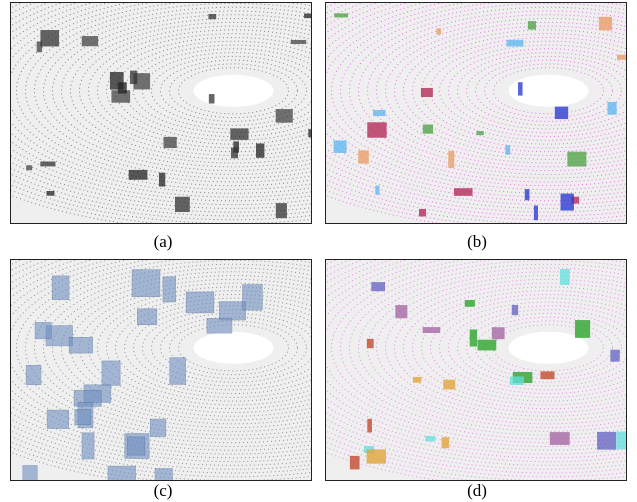  I want to click on caption: (a), so click(163, 241).